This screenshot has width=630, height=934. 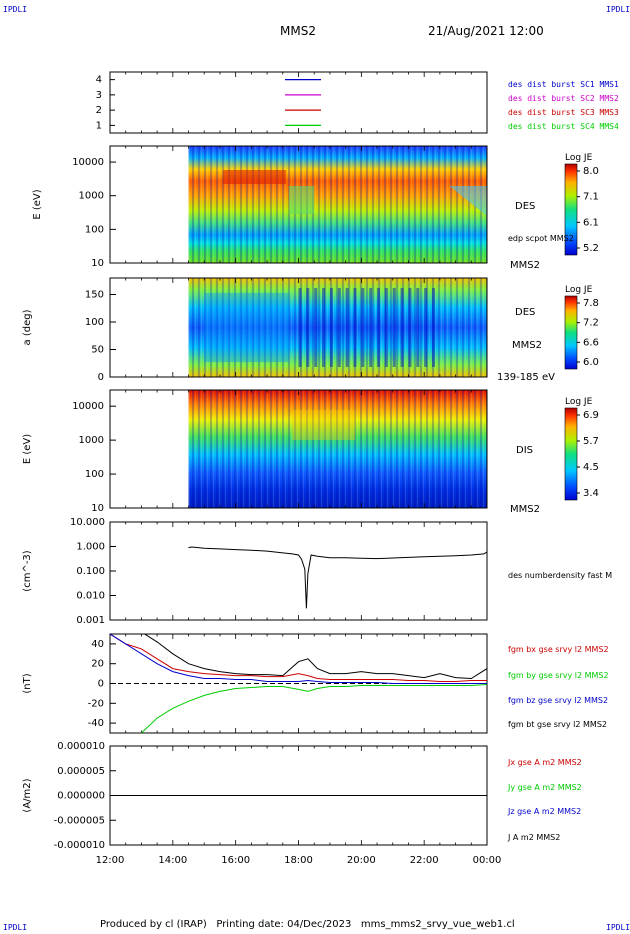 What do you see at coordinates (468, 201) in the screenshot?
I see `tail-band` at bounding box center [468, 201].